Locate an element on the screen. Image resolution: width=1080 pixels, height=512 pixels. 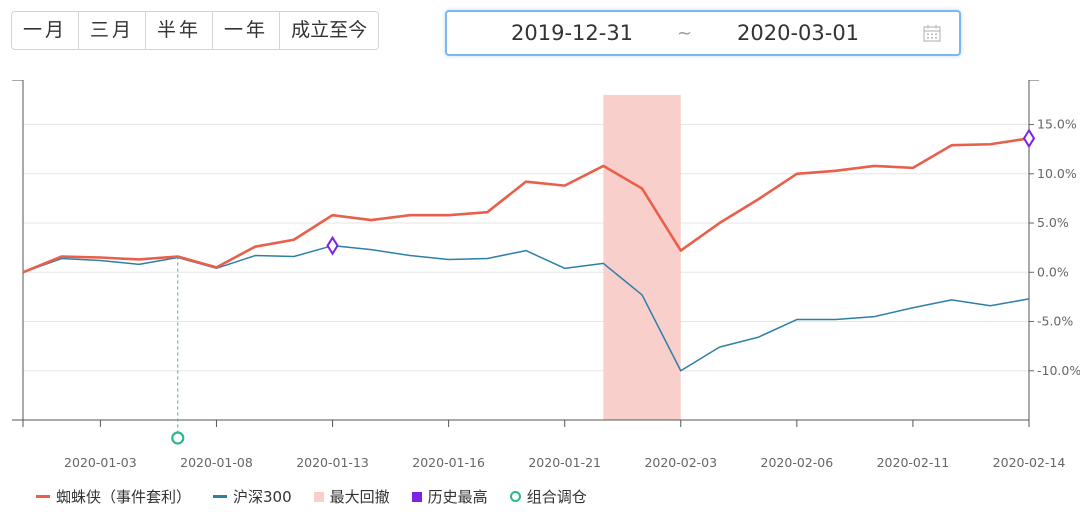
y-tick-label: 10.0% is located at coordinates (1057, 173).